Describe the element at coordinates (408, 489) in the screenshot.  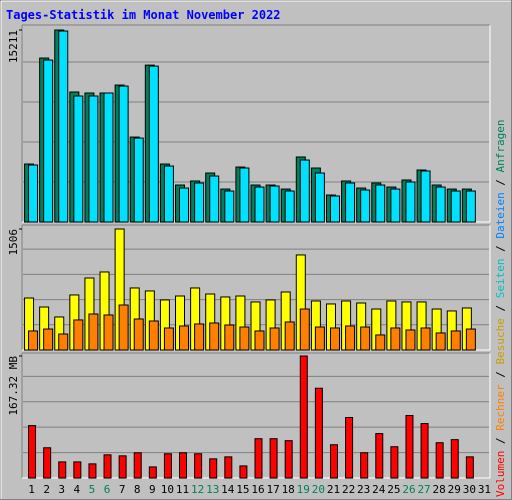
I see `x-tick-label: 26` at that location.